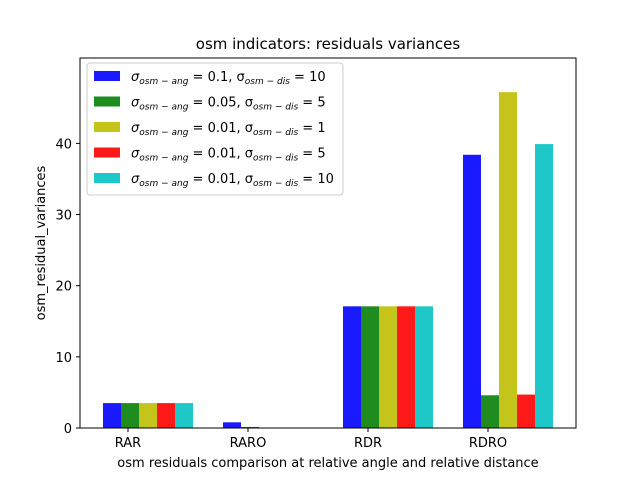 This screenshot has height=484, width=640. I want to click on x-tick-label-rar: RAR, so click(128, 443).